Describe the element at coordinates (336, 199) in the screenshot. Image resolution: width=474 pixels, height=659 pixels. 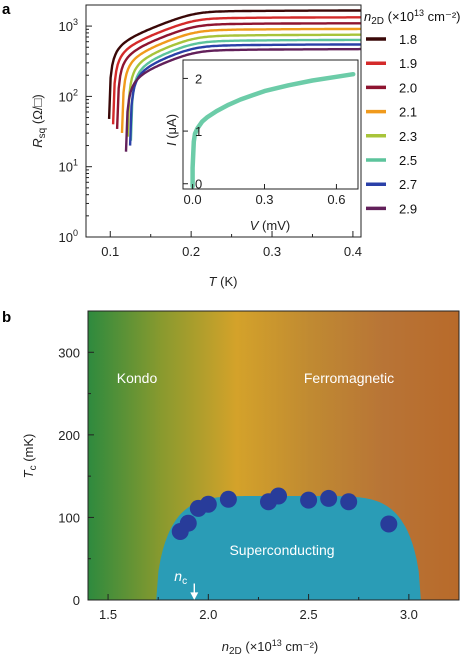
I see `inset-x-tick-label: 0.6` at that location.